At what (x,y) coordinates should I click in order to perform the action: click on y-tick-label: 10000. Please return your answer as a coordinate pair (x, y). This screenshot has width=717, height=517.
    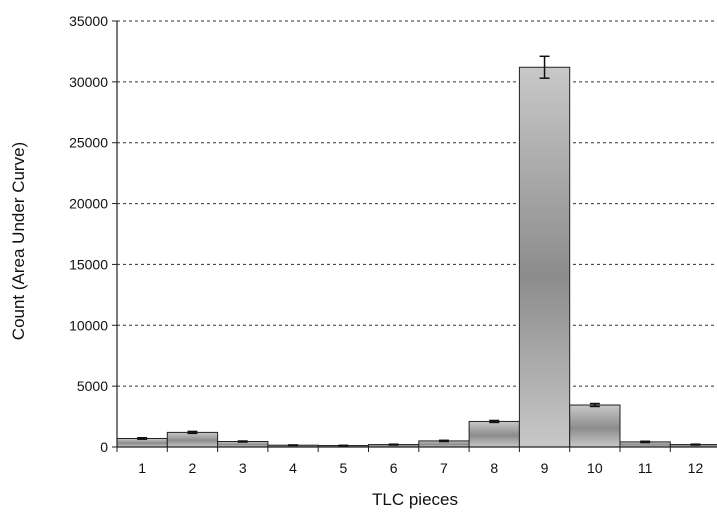
    Looking at the image, I should click on (88, 325).